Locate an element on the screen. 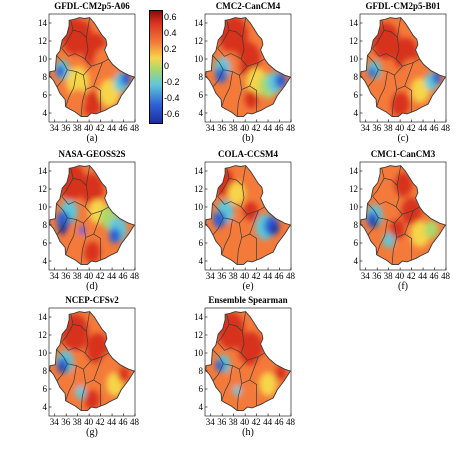  panel-label: (d) is located at coordinates (92, 286).